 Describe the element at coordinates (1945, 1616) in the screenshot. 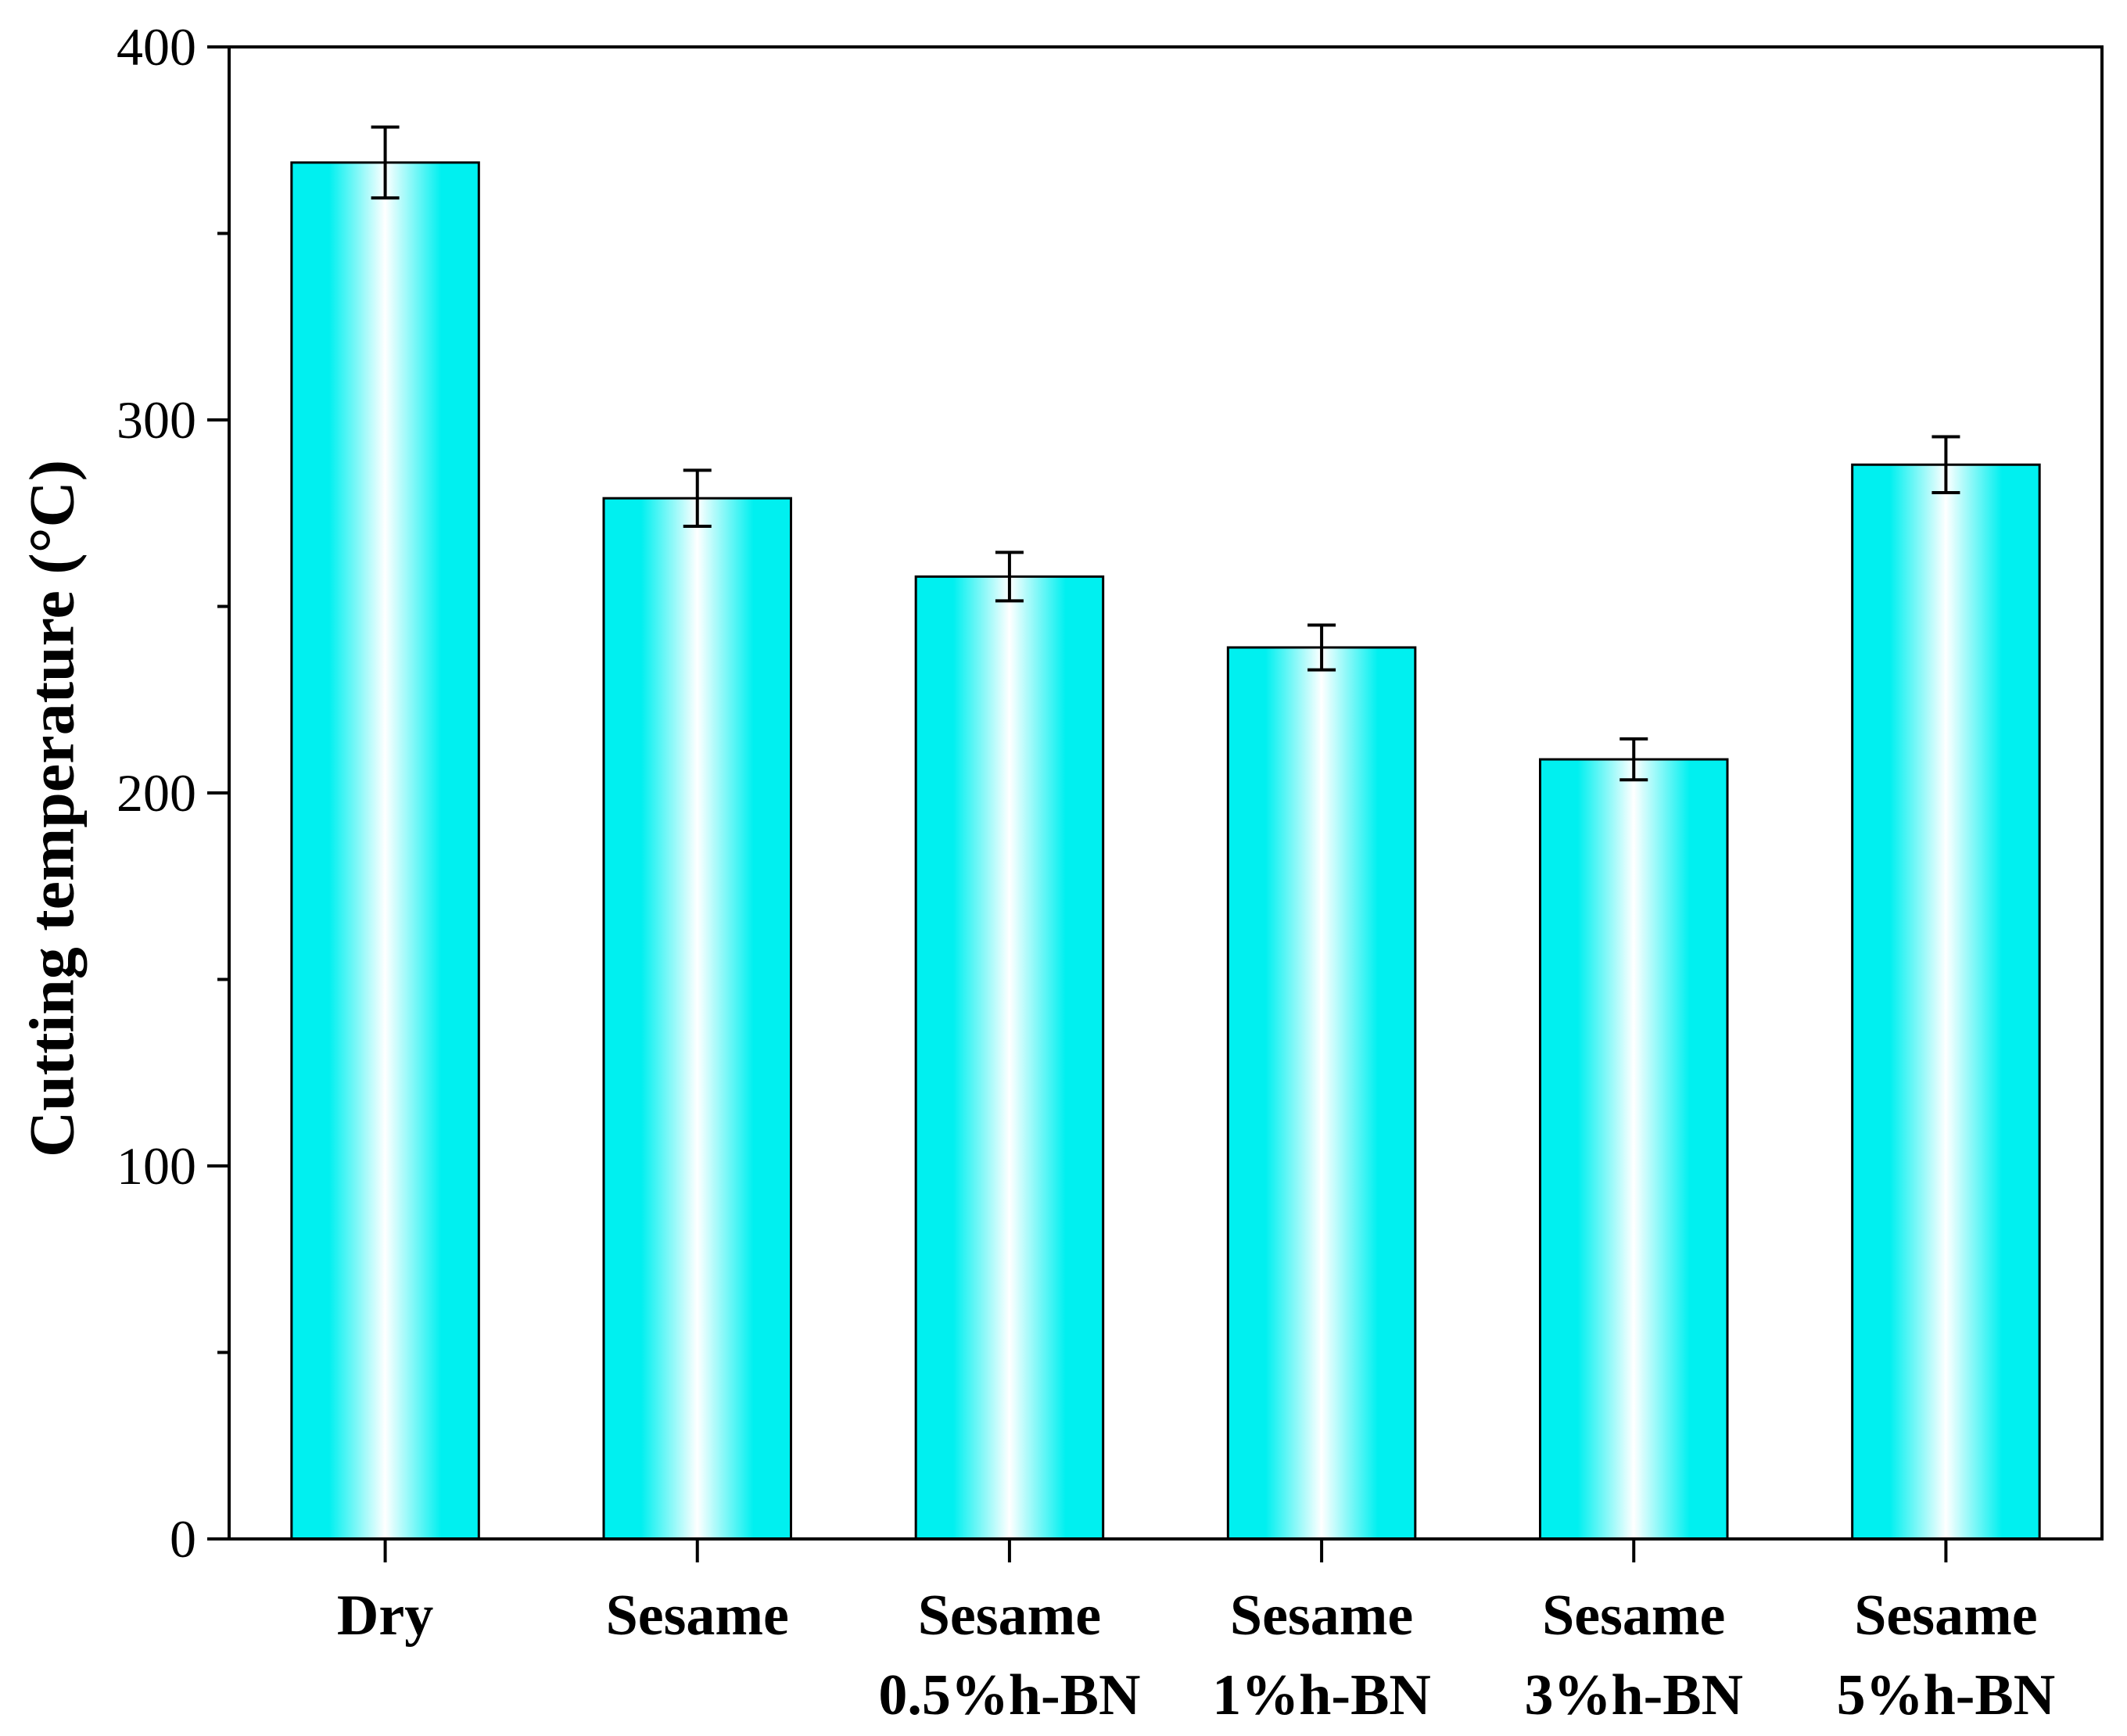

I see `x-tick-label-5-0: Sesame` at that location.